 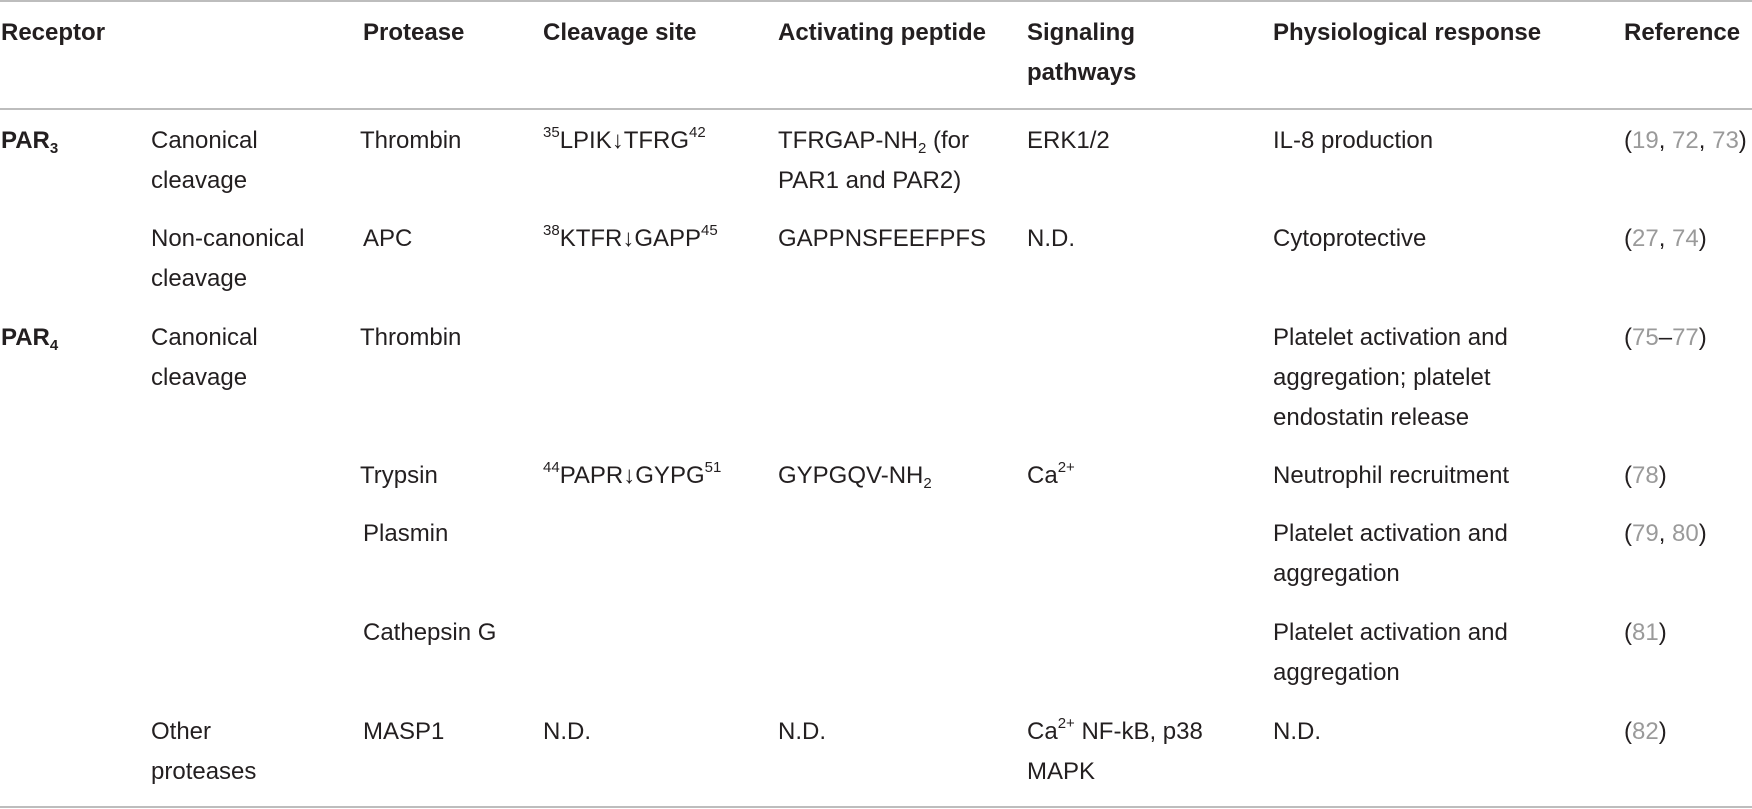 What do you see at coordinates (1350, 238) in the screenshot?
I see `physiological-response: Cytoprotective` at bounding box center [1350, 238].